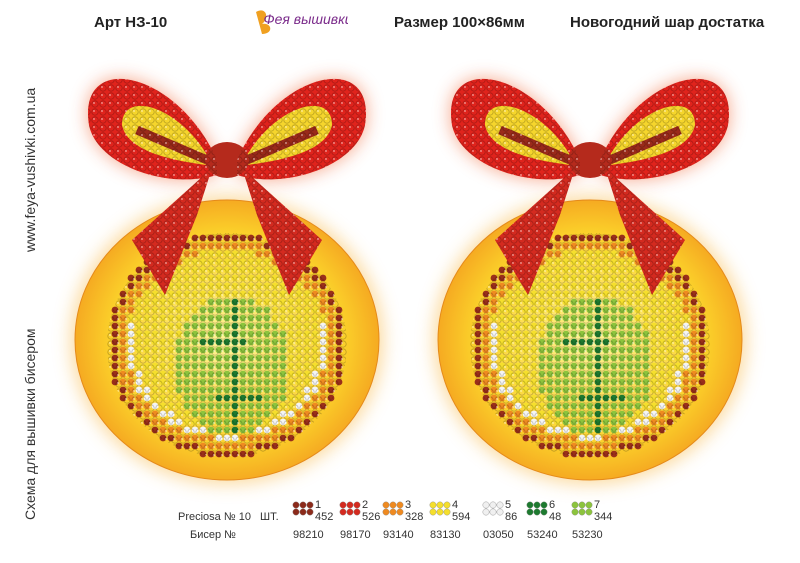 This screenshot has width=800, height=563. I want to click on legend-number: 4, so click(455, 505).